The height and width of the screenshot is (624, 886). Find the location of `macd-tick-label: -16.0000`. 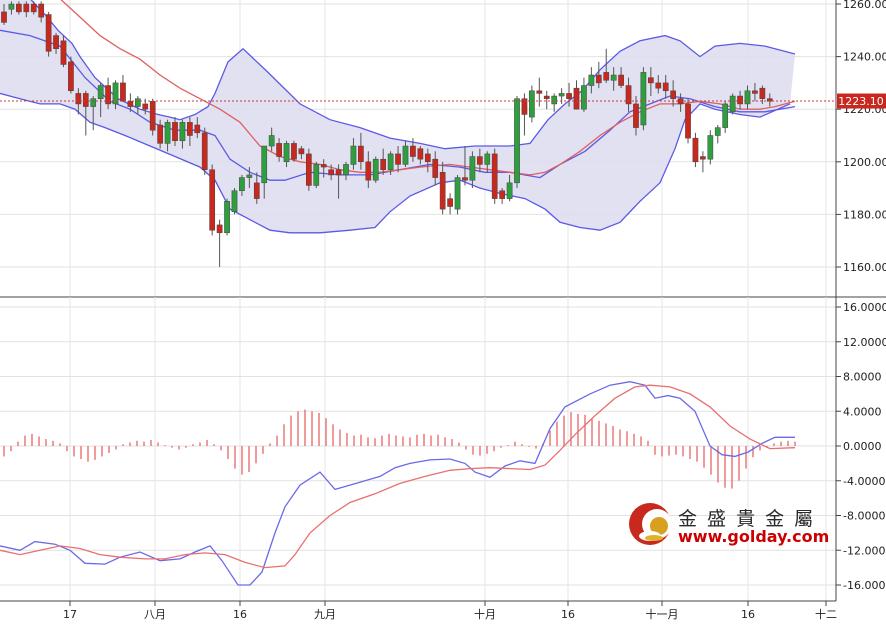

macd-tick-label: -16.0000 is located at coordinates (864, 585).